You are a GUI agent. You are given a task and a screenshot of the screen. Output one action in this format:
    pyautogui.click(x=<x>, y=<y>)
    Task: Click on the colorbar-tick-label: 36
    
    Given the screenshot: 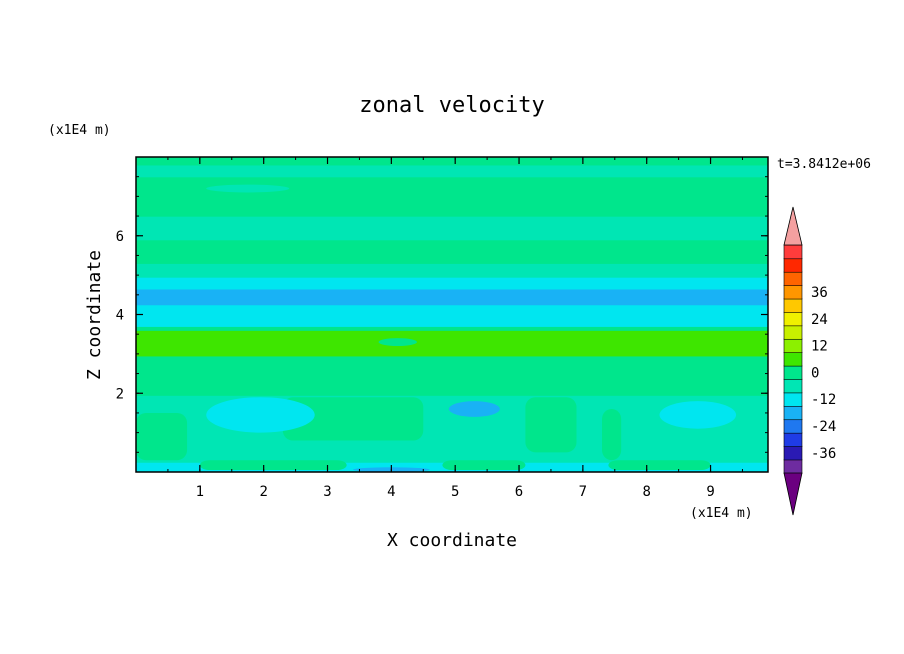 What is the action you would take?
    pyautogui.click(x=819, y=293)
    